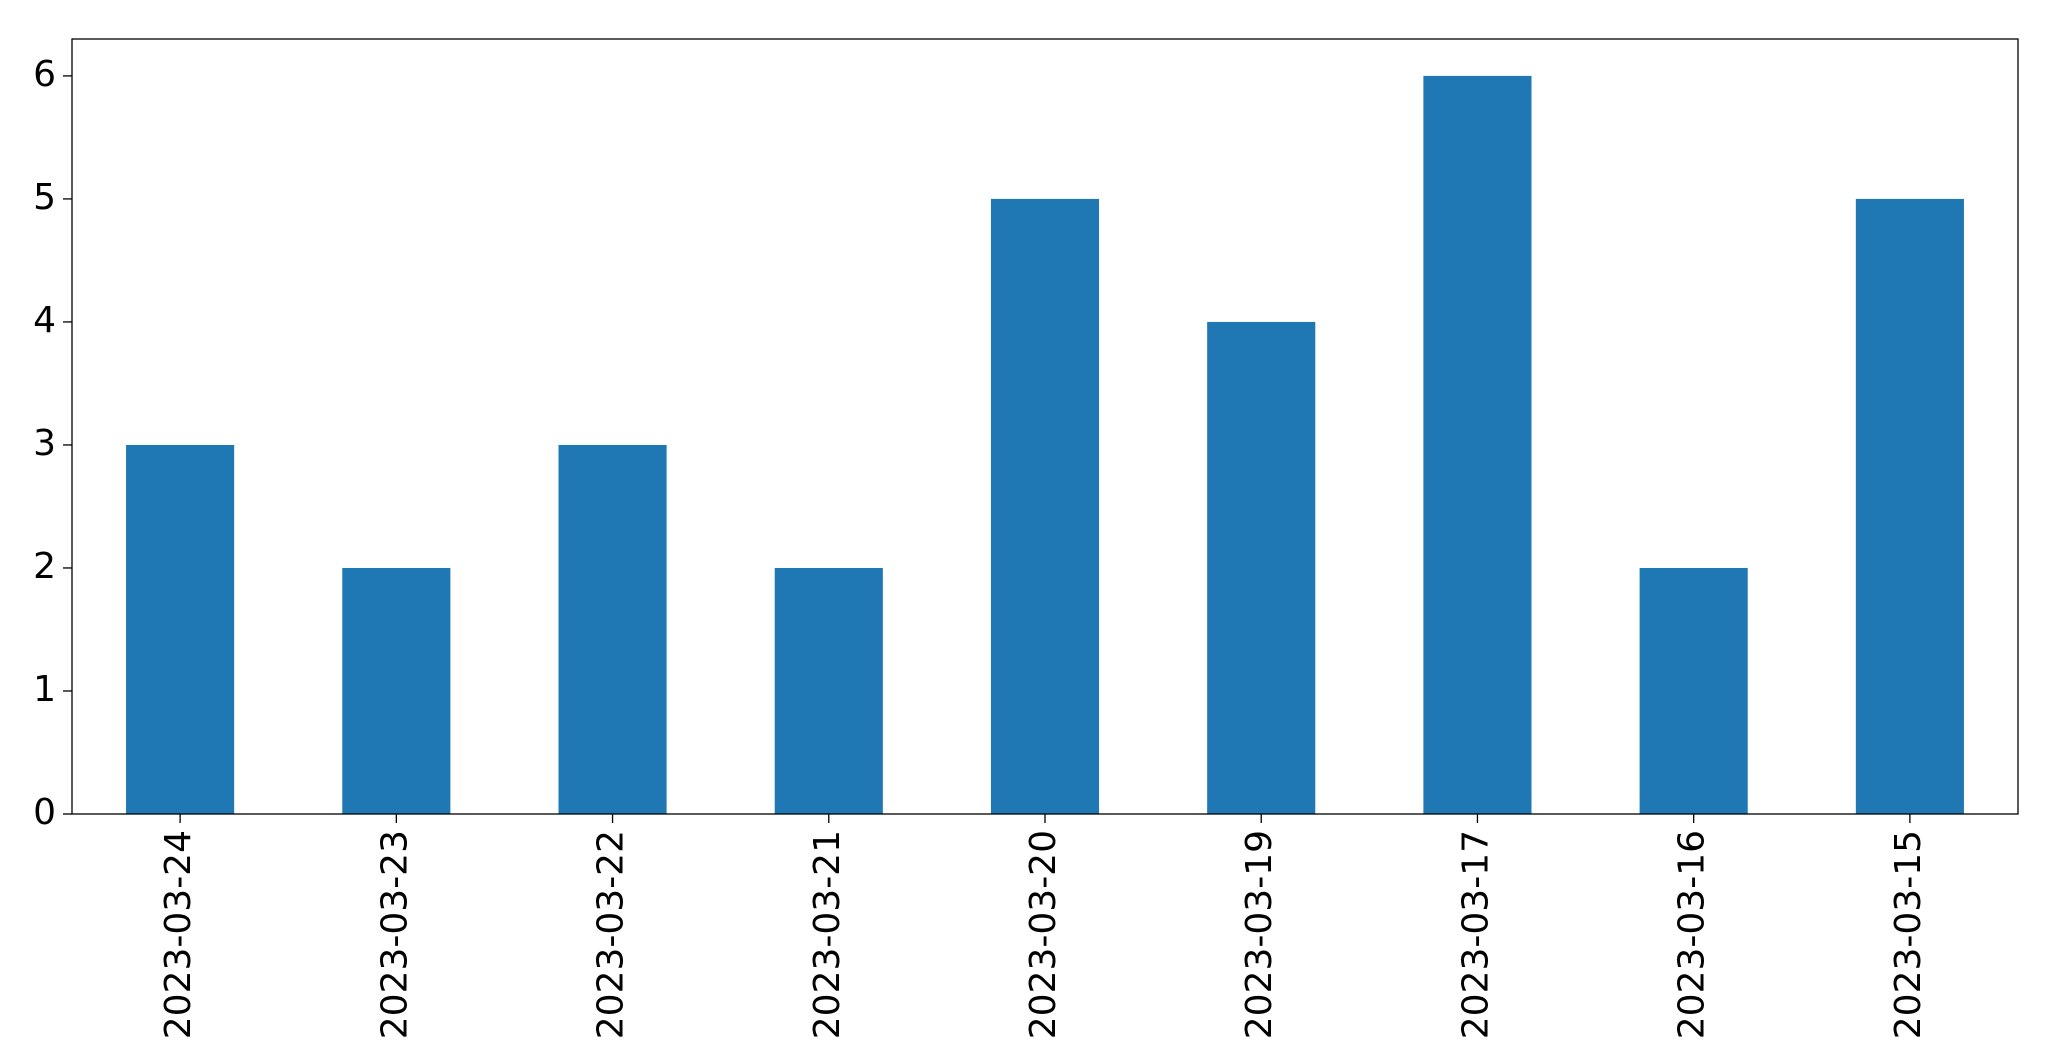 This screenshot has height=1061, width=2049. I want to click on x-tick-label: 2023-03-16, so click(1692, 934).